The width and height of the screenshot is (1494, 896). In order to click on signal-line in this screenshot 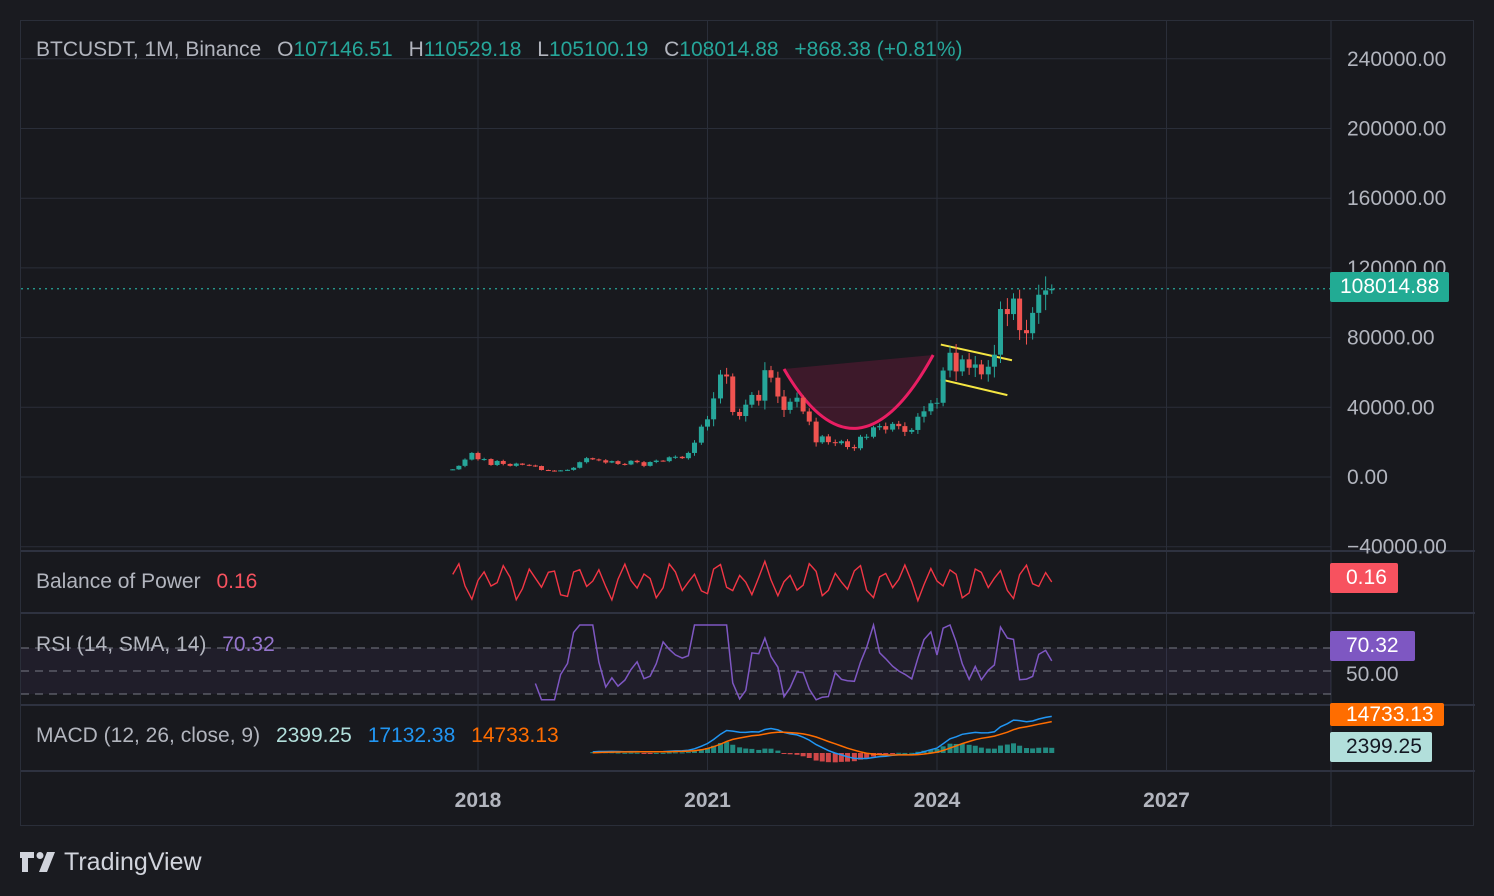, I will do `click(822, 738)`.